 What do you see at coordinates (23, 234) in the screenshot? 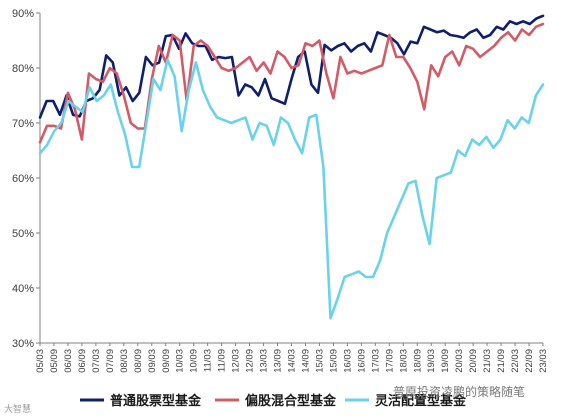
I see `y-tick-label: 50%` at bounding box center [23, 234].